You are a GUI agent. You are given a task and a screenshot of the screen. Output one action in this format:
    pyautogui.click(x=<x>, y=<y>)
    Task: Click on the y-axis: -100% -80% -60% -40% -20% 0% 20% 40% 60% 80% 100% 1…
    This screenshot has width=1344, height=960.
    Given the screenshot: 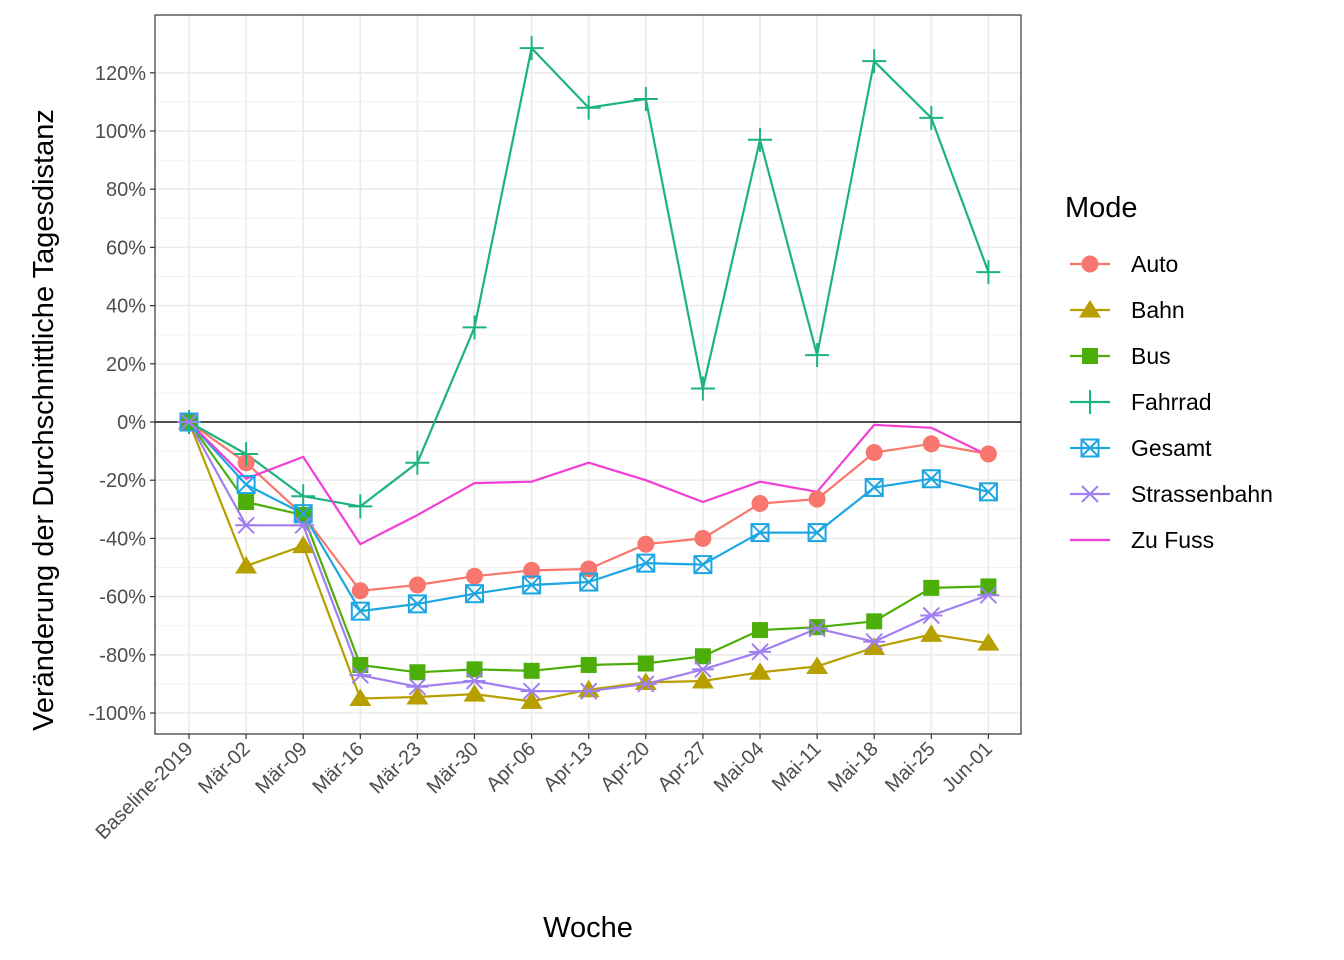 What is the action you would take?
    pyautogui.click(x=121, y=394)
    